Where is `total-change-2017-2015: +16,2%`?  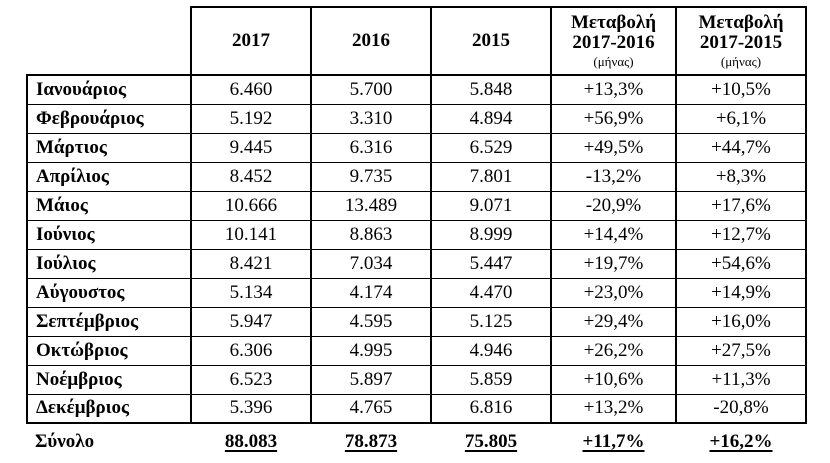 total-change-2017-2015: +16,2% is located at coordinates (741, 441).